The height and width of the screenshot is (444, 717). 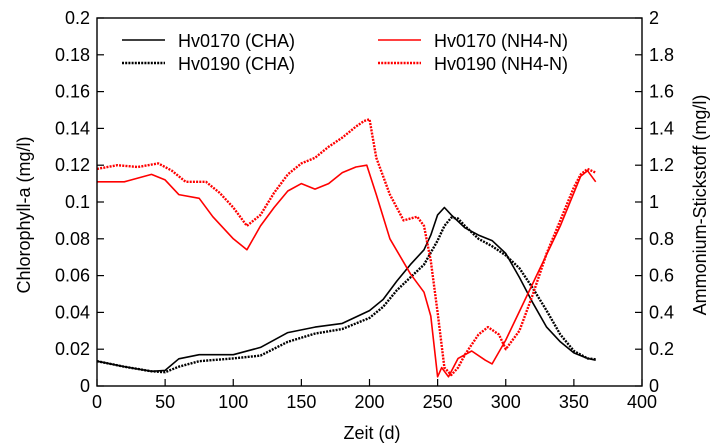 I want to click on x-tick-label: 200, so click(x=369, y=402).